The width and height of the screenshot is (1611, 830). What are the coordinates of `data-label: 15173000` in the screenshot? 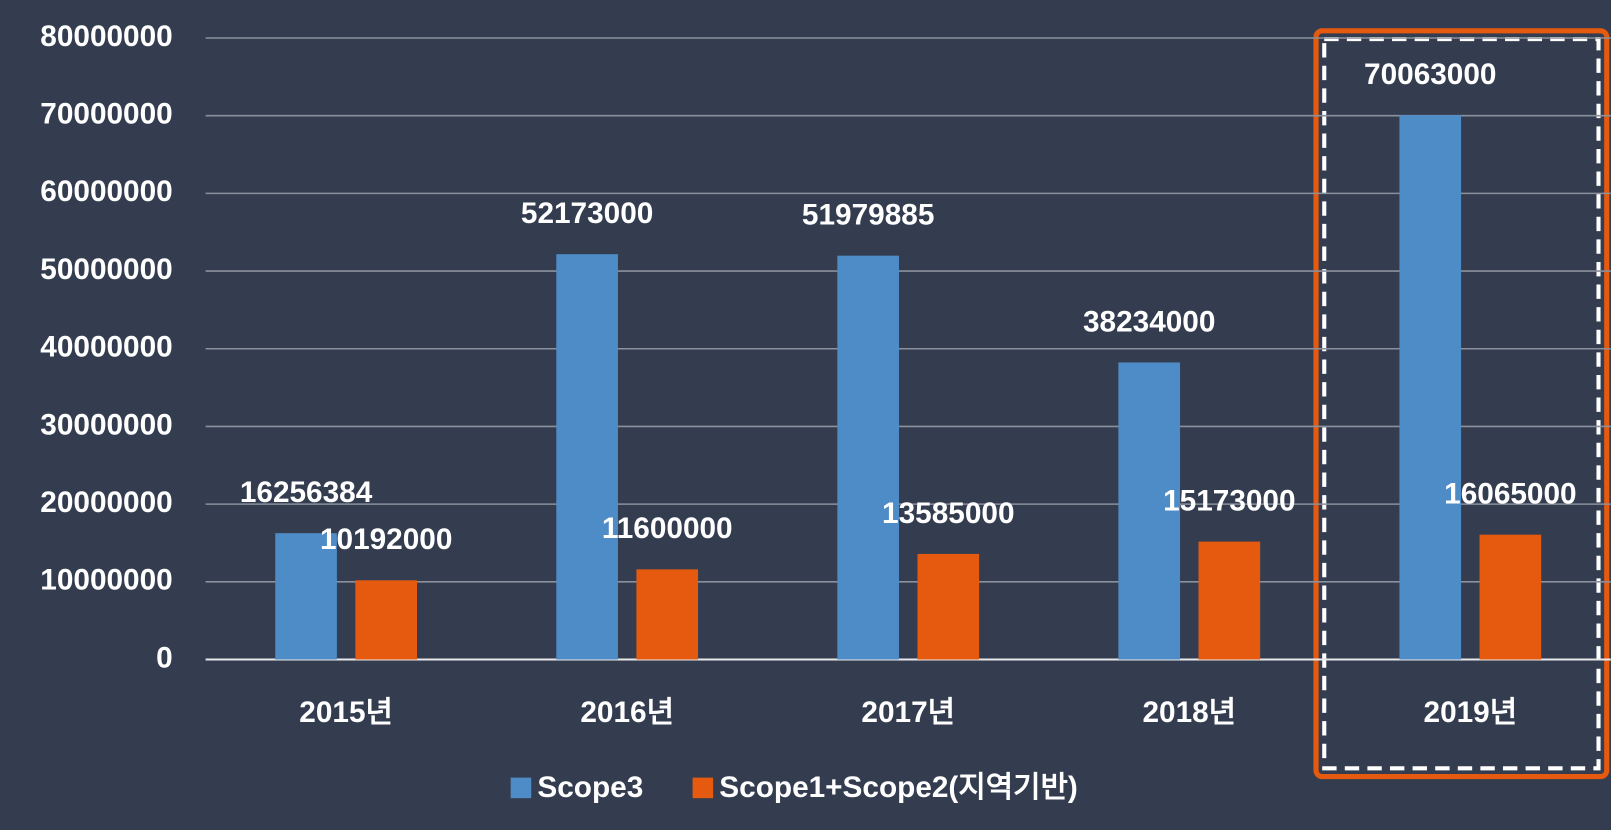 It's located at (1229, 500).